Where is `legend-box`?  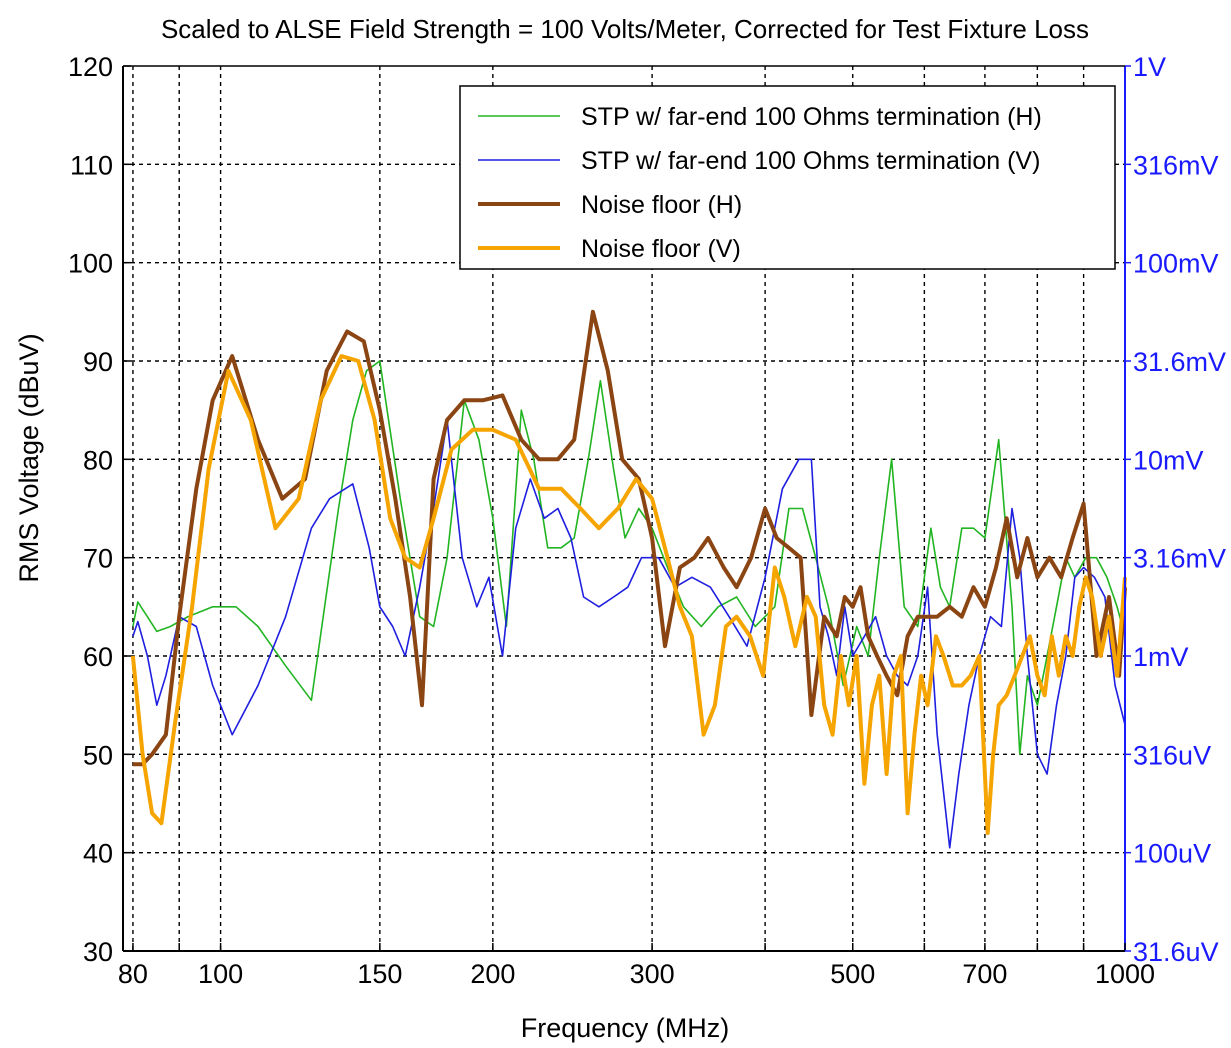
legend-box is located at coordinates (787, 177).